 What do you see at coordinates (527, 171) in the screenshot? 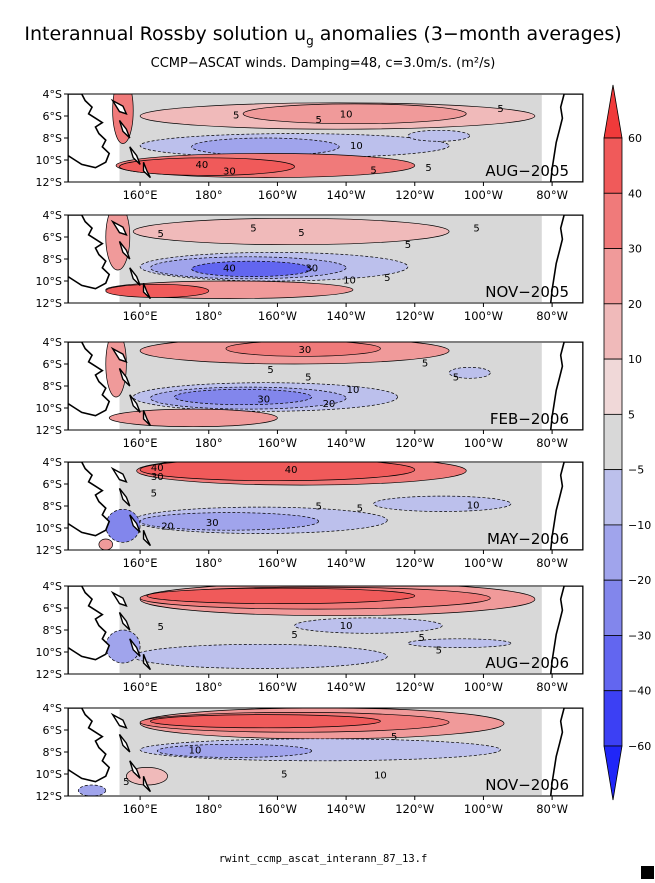
I see `panel-date-label: AUG−2005` at bounding box center [527, 171].